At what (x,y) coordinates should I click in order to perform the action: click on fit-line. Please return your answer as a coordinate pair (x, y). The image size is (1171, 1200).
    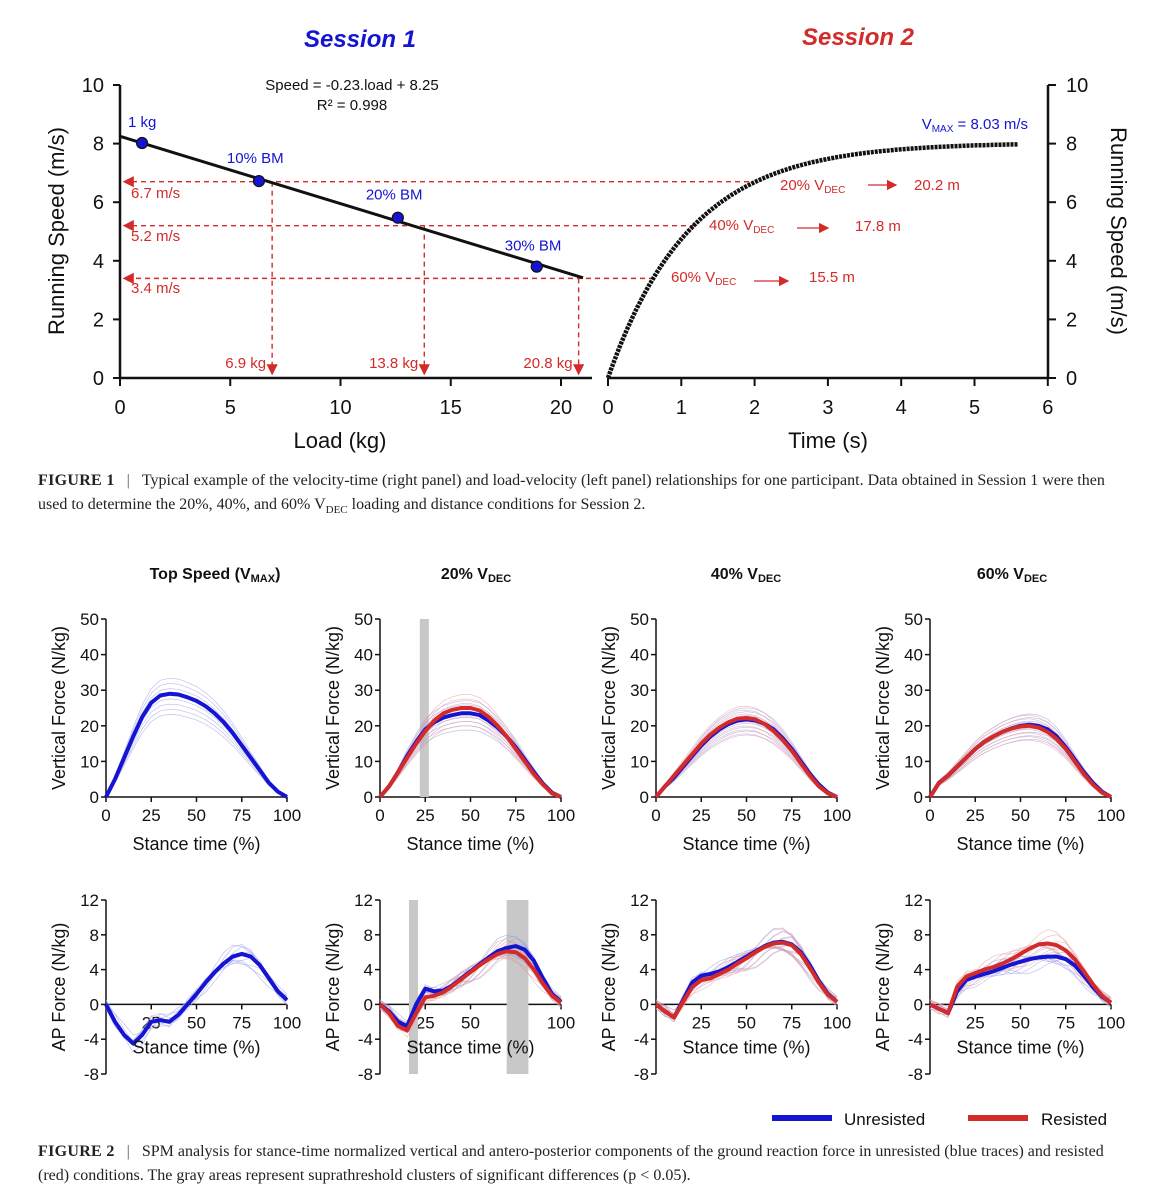
    Looking at the image, I should click on (351, 207).